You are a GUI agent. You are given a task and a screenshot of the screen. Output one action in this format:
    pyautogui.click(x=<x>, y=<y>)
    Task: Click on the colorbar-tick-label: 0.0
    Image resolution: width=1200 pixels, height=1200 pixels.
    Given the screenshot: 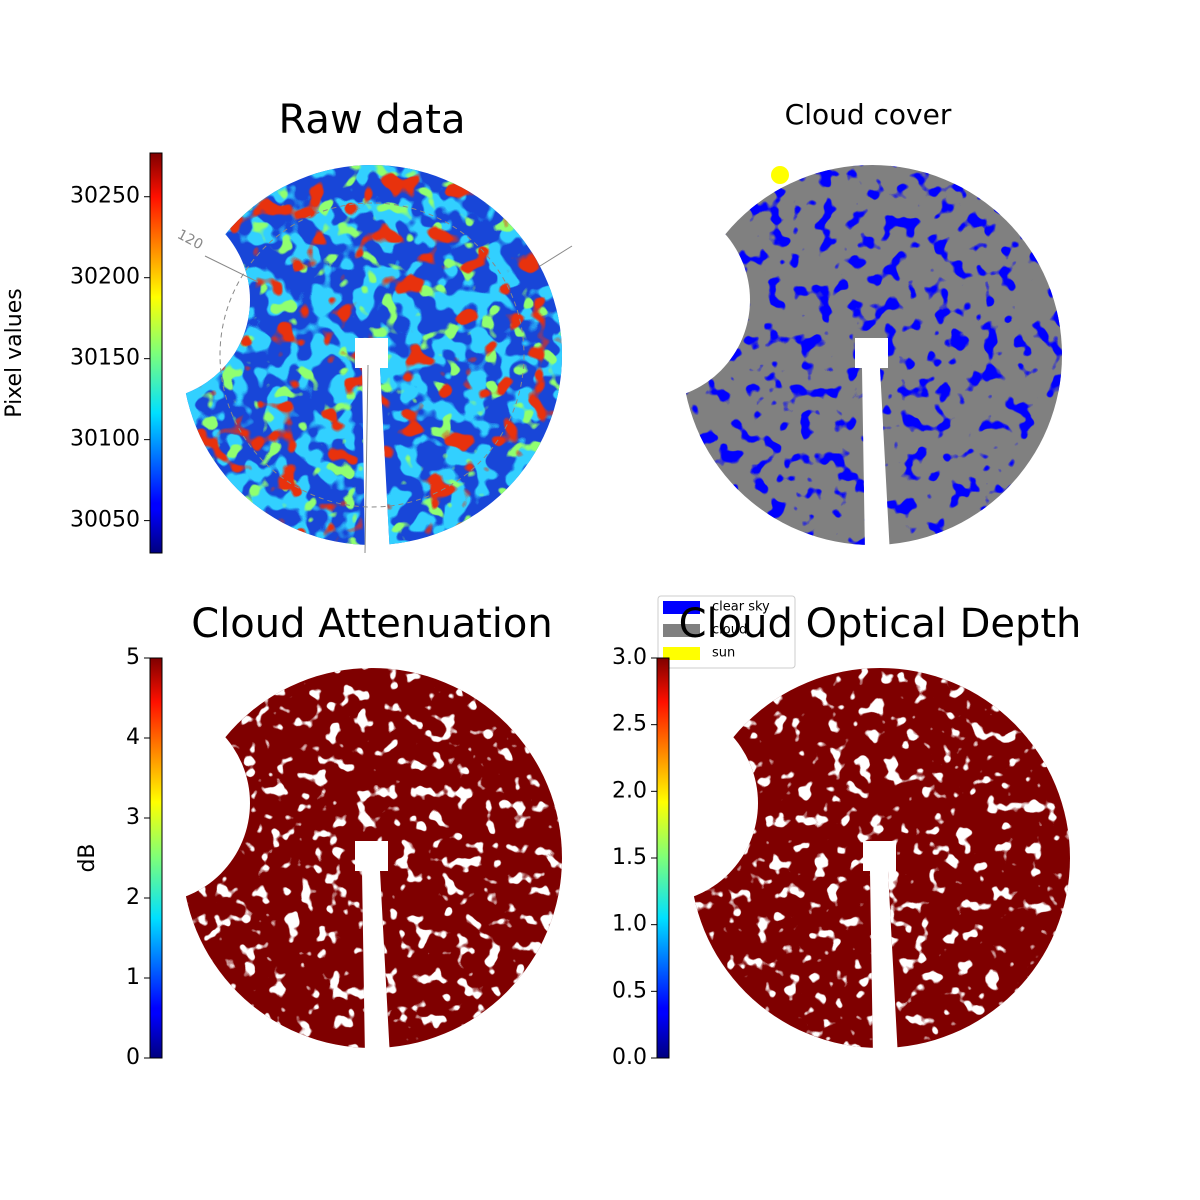 What is the action you would take?
    pyautogui.click(x=629, y=1057)
    